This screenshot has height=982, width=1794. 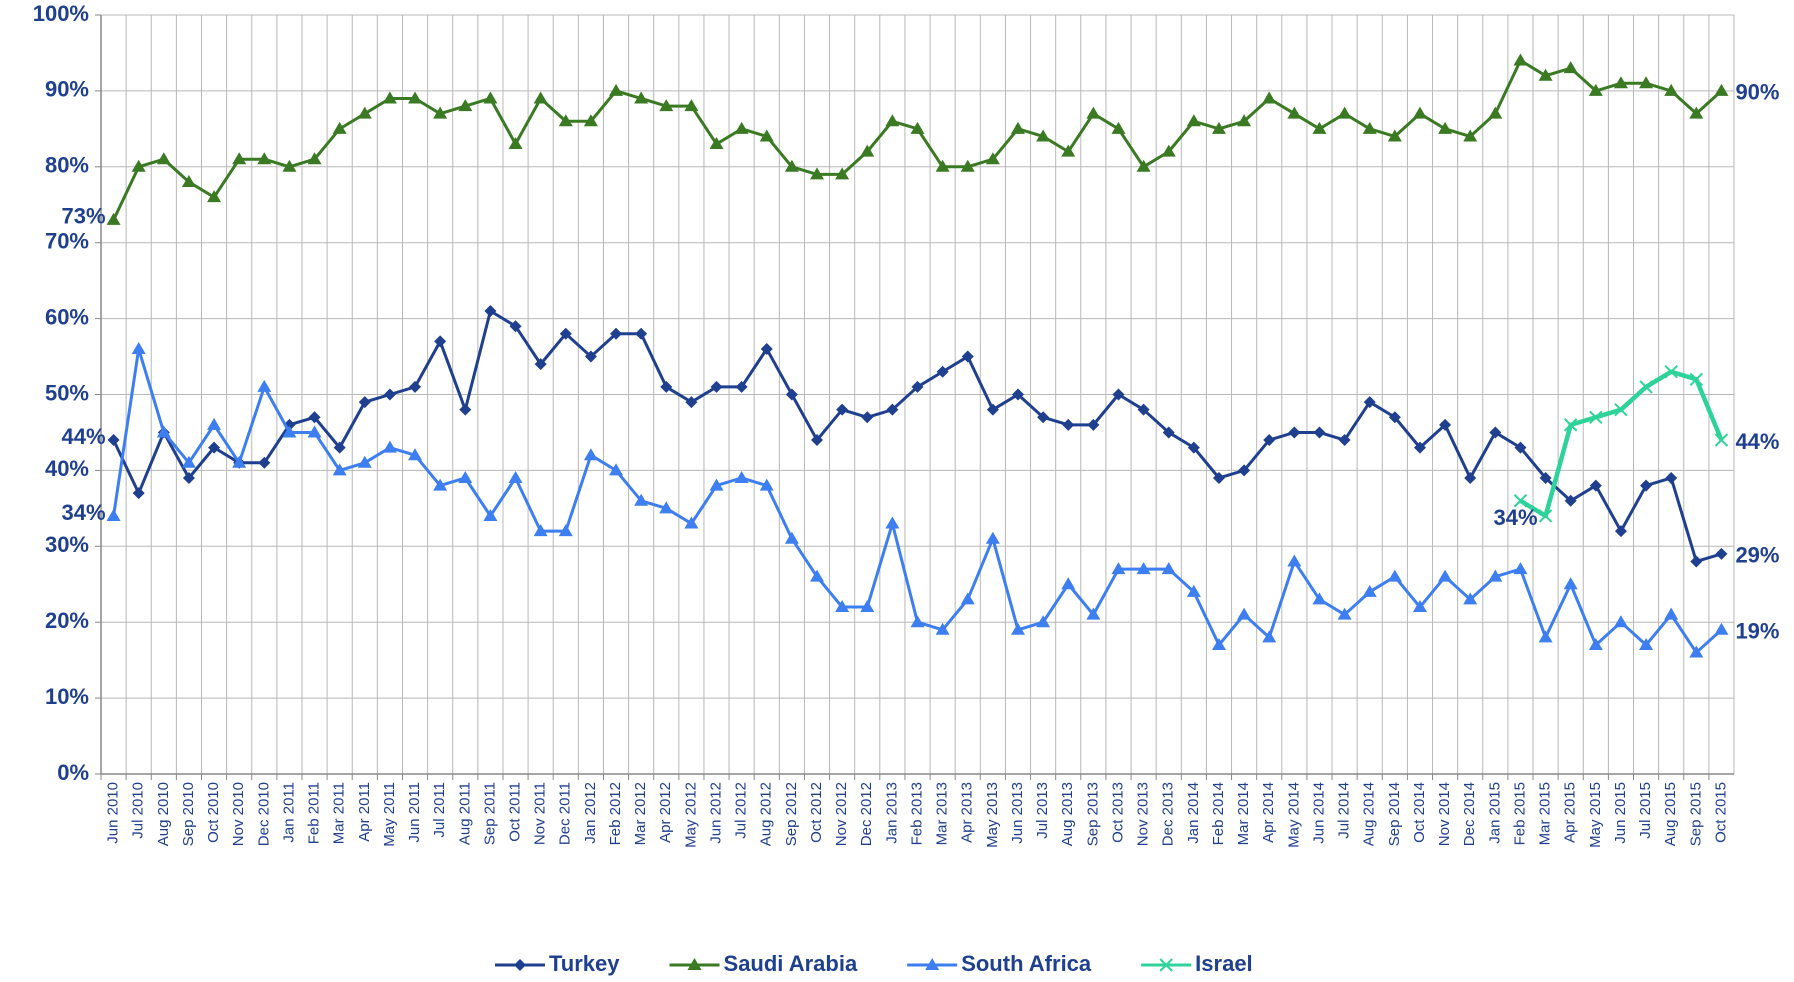 What do you see at coordinates (1318, 813) in the screenshot?
I see `x-tick-label: Jun 2014` at bounding box center [1318, 813].